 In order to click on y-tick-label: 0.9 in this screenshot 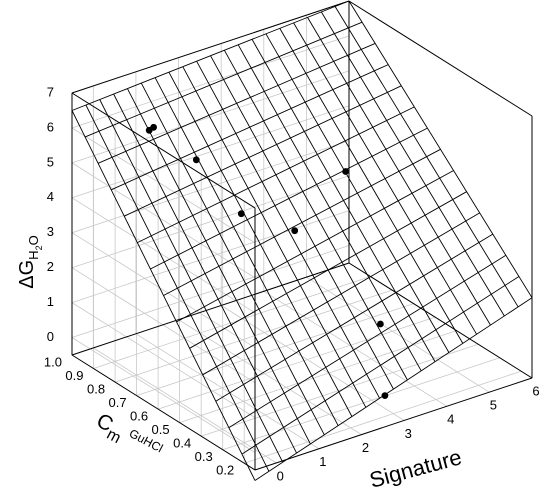, I will do `click(74, 375)`.